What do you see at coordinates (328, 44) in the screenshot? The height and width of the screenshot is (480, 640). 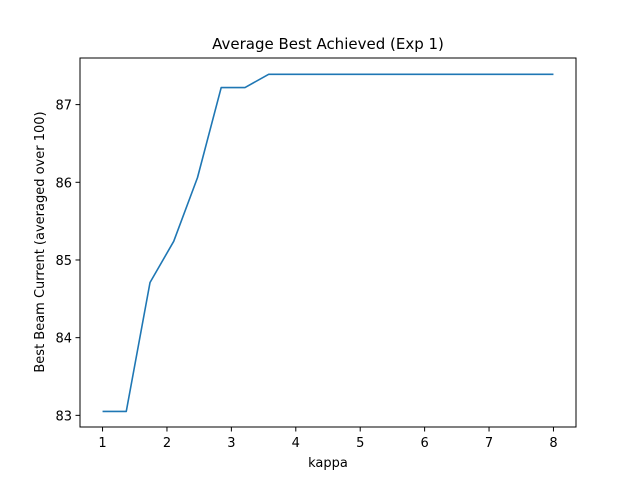 I see `chart-title: Average Best Achieved (Exp 1)` at bounding box center [328, 44].